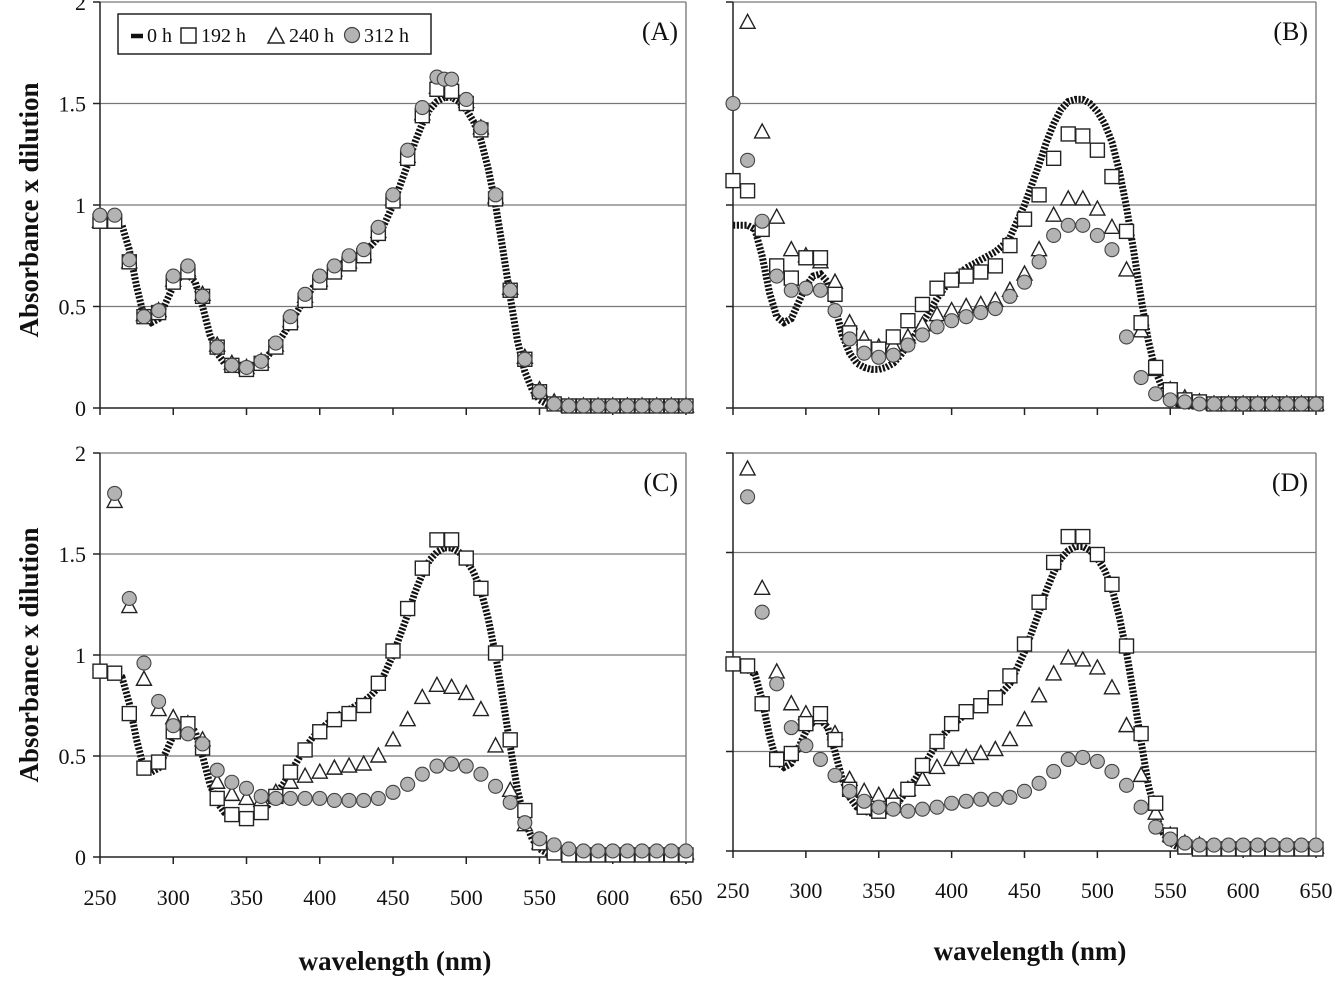  Describe the element at coordinates (80, 7) in the screenshot. I see `y-tick-label: 2` at that location.